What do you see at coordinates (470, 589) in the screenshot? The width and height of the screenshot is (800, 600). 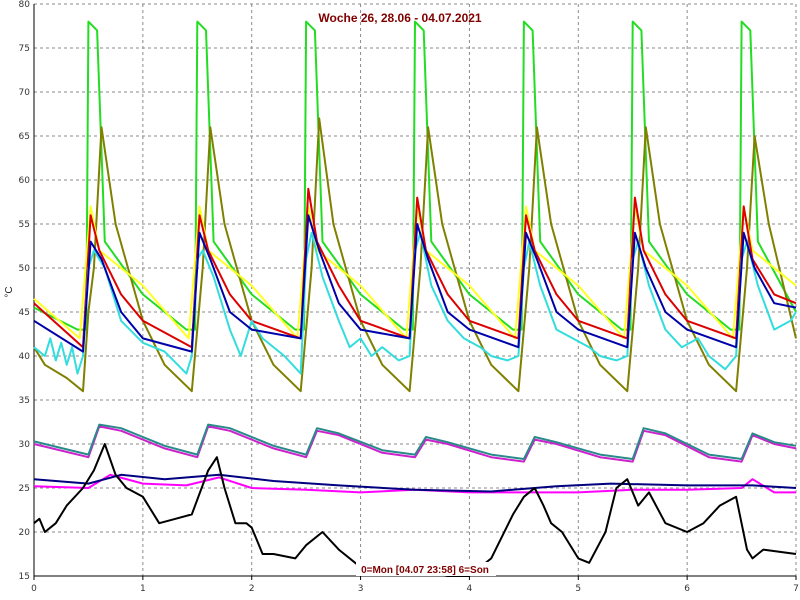 I see `x-tick-label: 4` at bounding box center [470, 589].